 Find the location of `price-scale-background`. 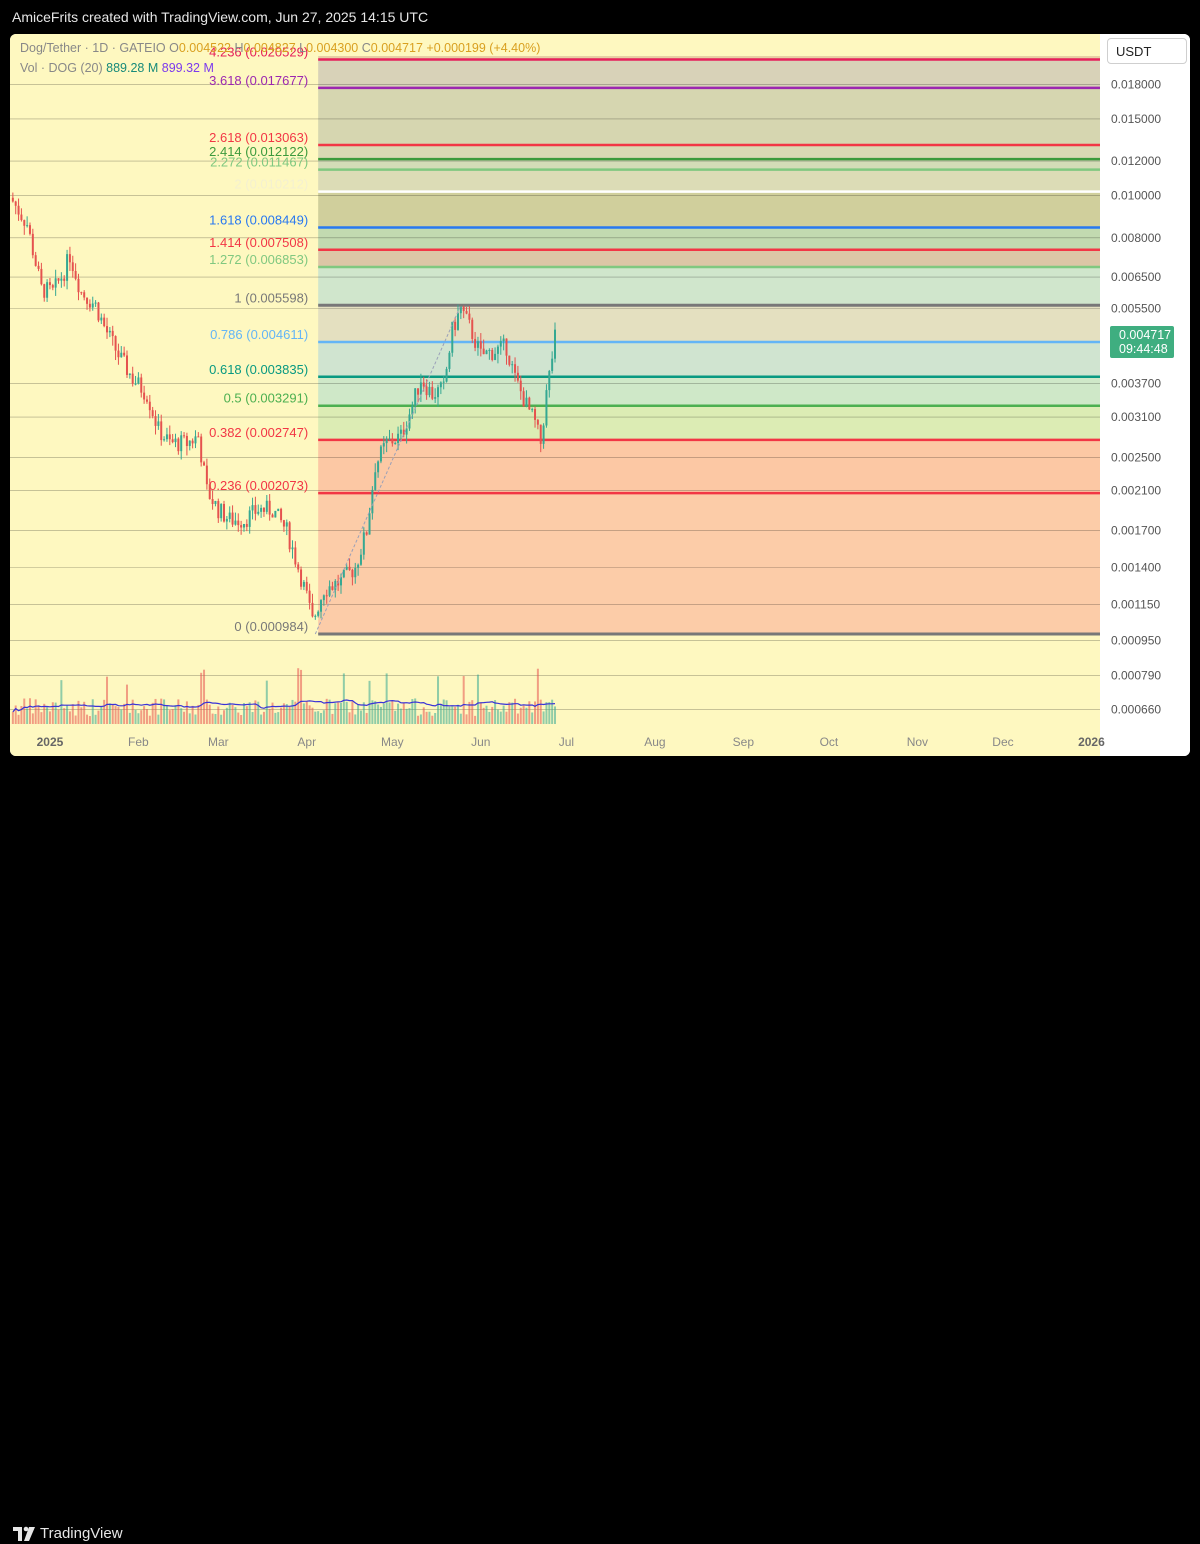

price-scale-background is located at coordinates (1145, 395).